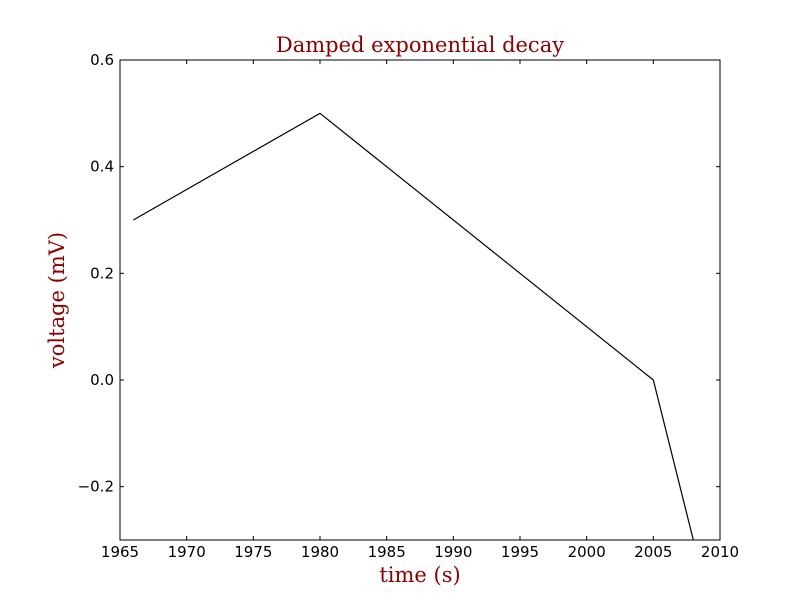 Image resolution: width=800 pixels, height=600 pixels. I want to click on x-axis-label: time (s), so click(419, 575).